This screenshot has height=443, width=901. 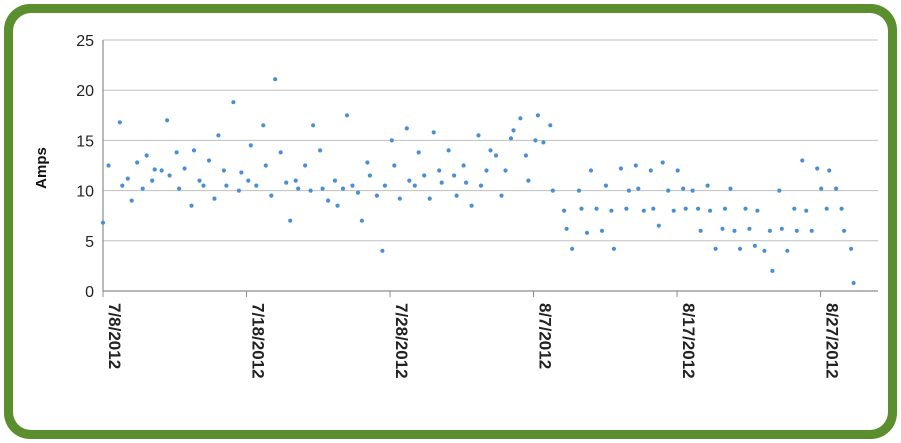 I want to click on y-tick-labels: 0 5 10 15 20 25, so click(x=85, y=167).